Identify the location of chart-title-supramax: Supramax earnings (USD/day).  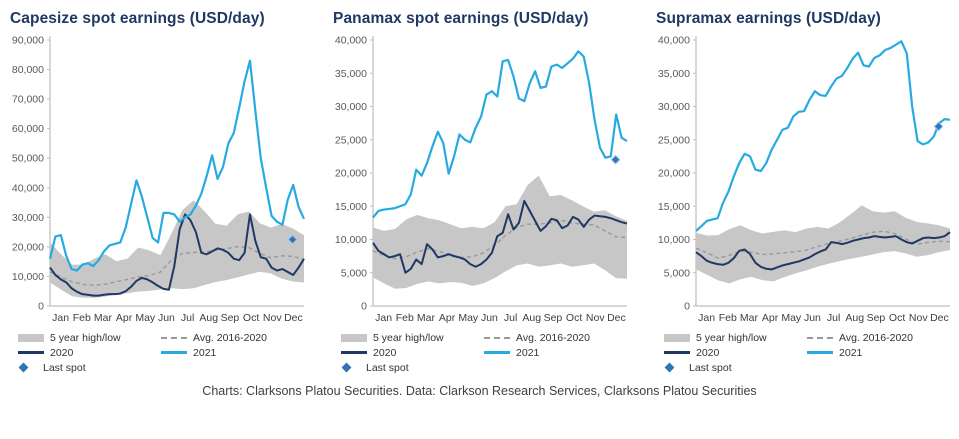
(768, 18).